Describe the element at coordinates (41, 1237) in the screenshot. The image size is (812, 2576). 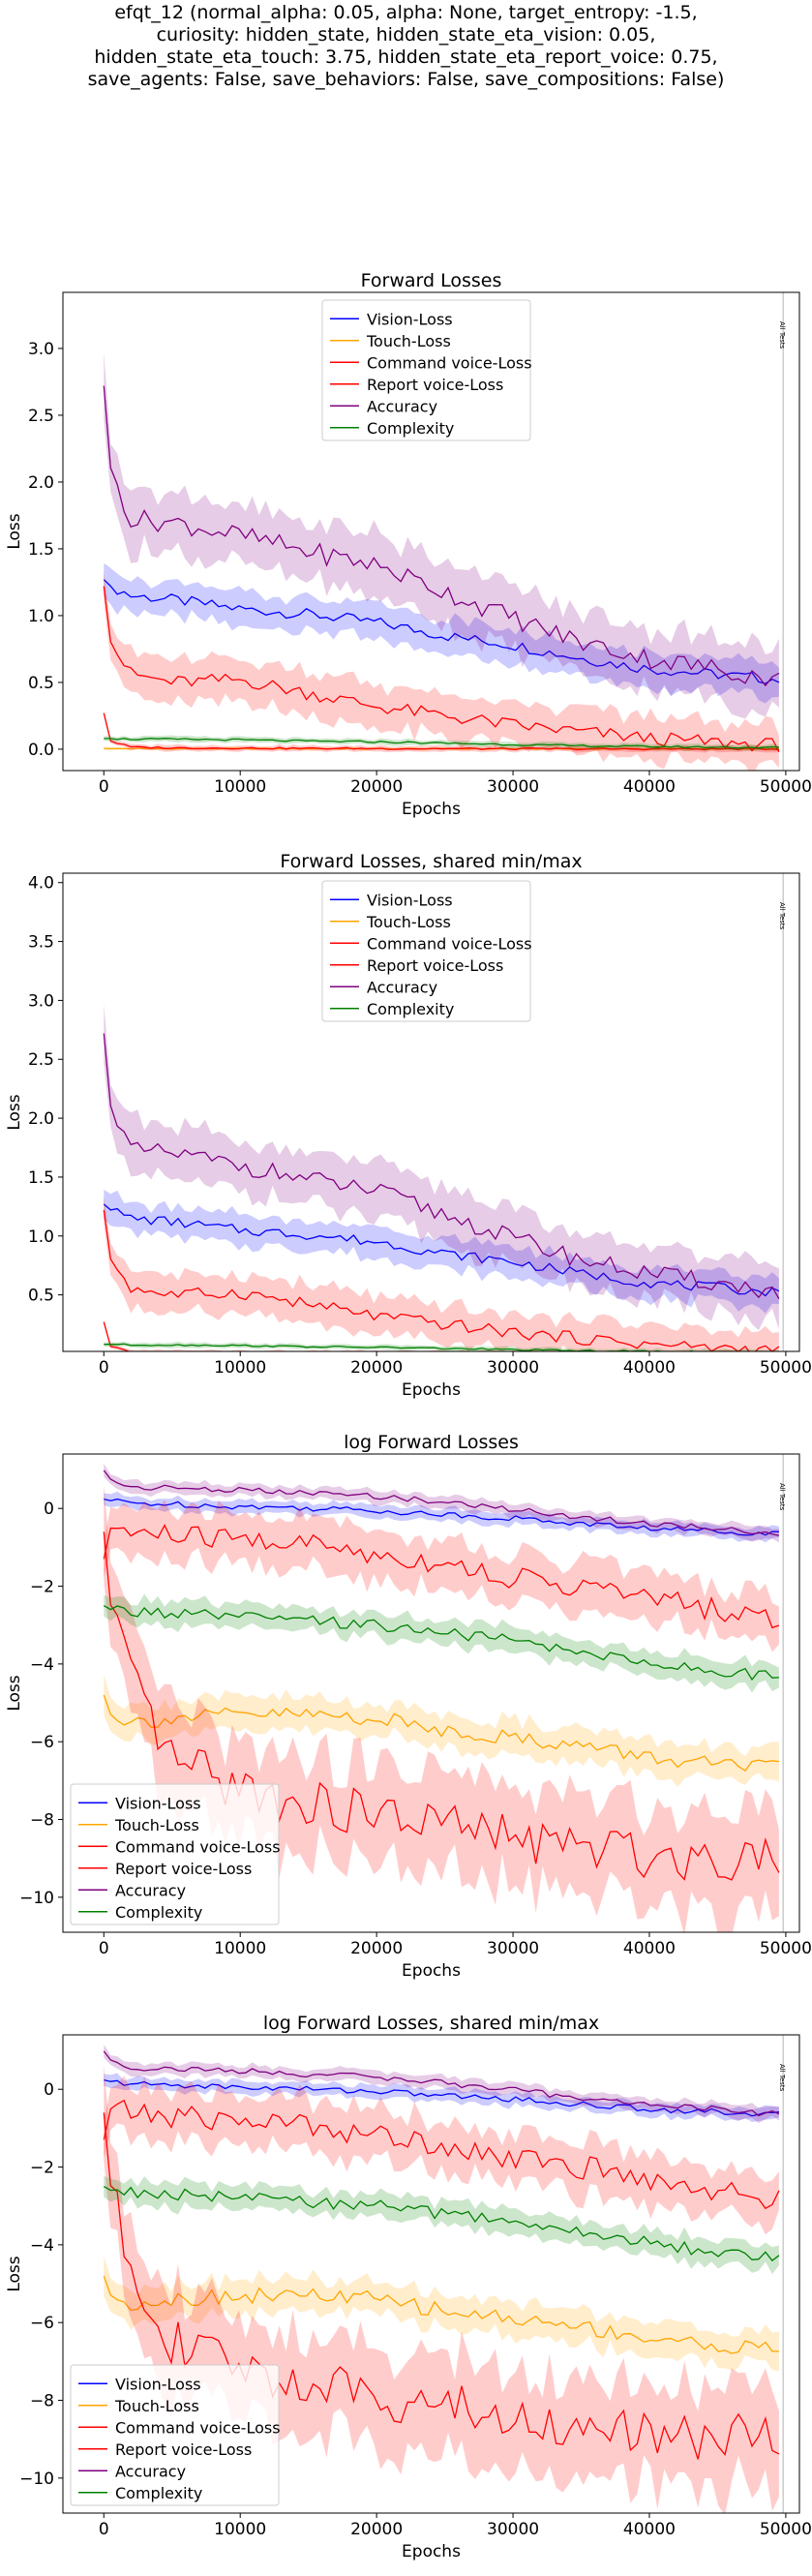
I see `y-tick-label: 1.0` at that location.